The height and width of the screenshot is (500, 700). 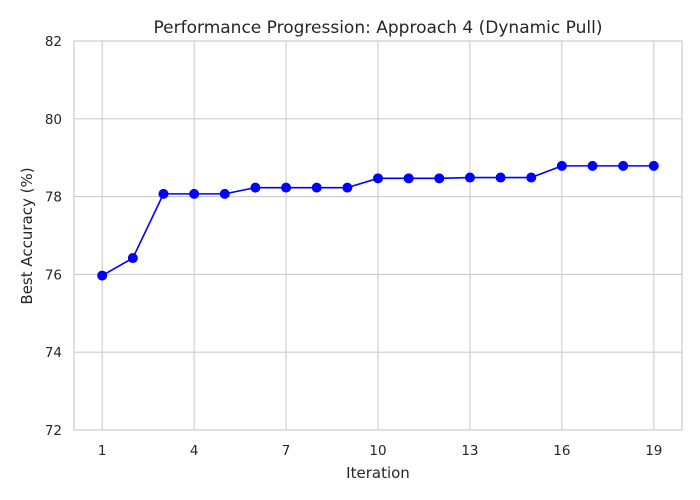 I want to click on y-tick-label: 74, so click(x=53, y=353).